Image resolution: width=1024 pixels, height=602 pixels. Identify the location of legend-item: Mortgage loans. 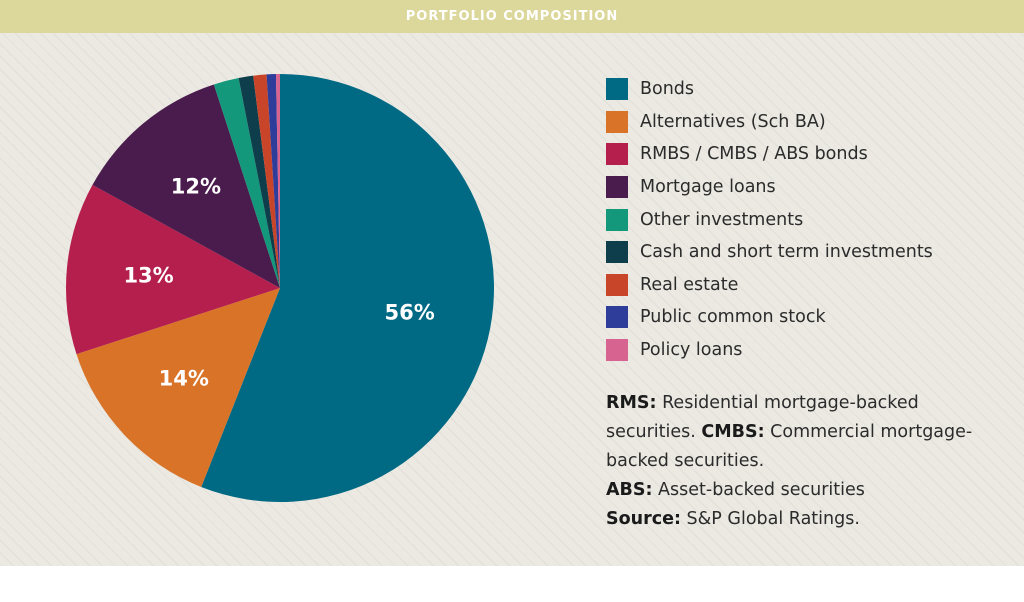
(769, 187).